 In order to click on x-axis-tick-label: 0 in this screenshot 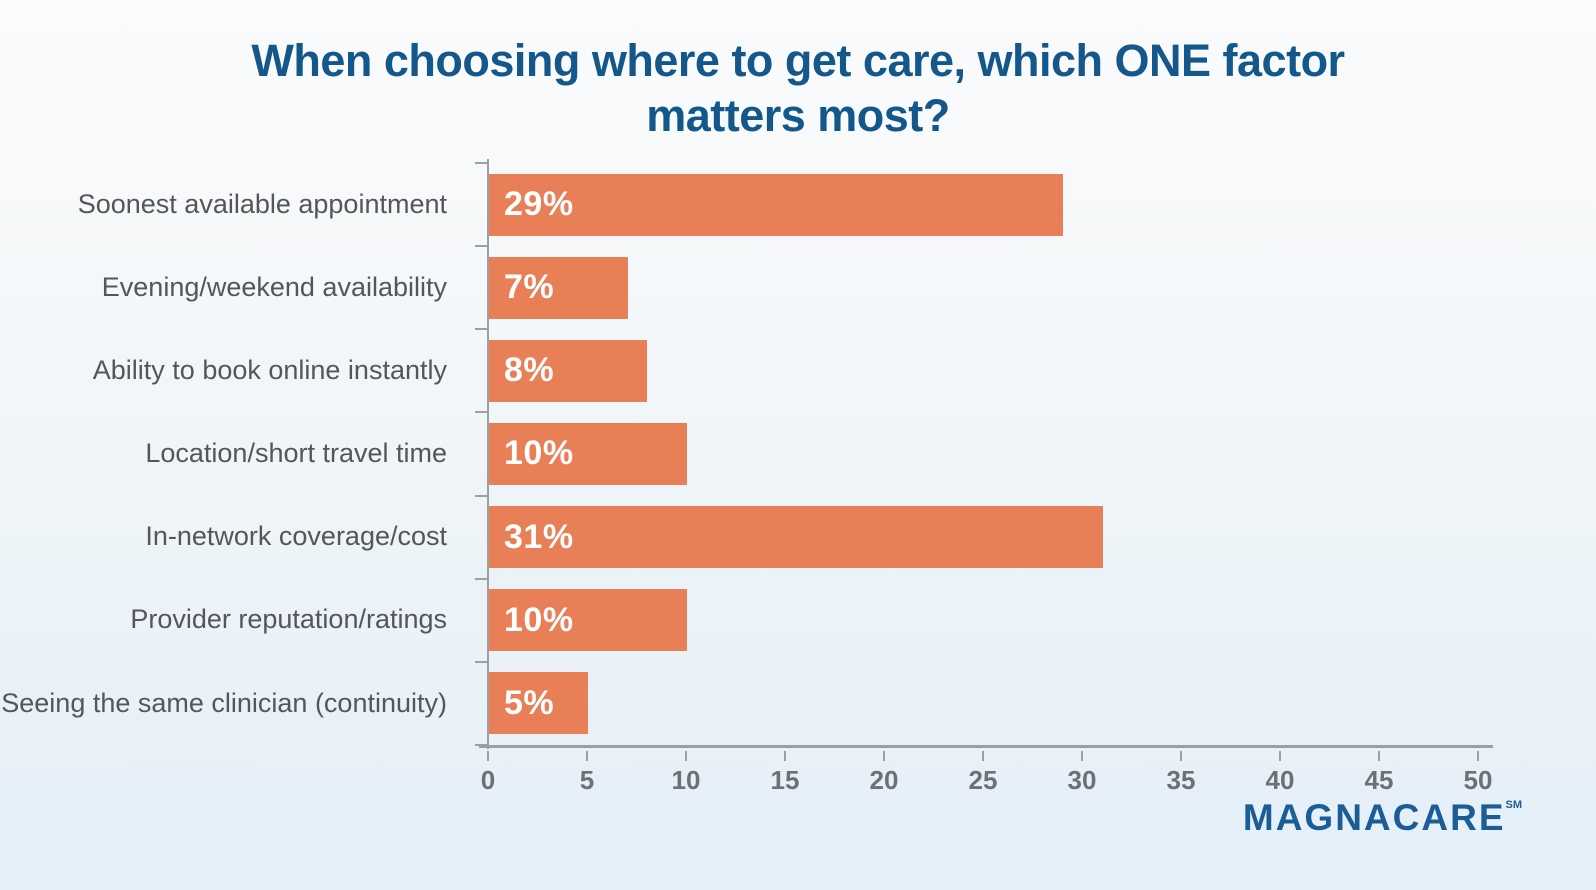, I will do `click(488, 780)`.